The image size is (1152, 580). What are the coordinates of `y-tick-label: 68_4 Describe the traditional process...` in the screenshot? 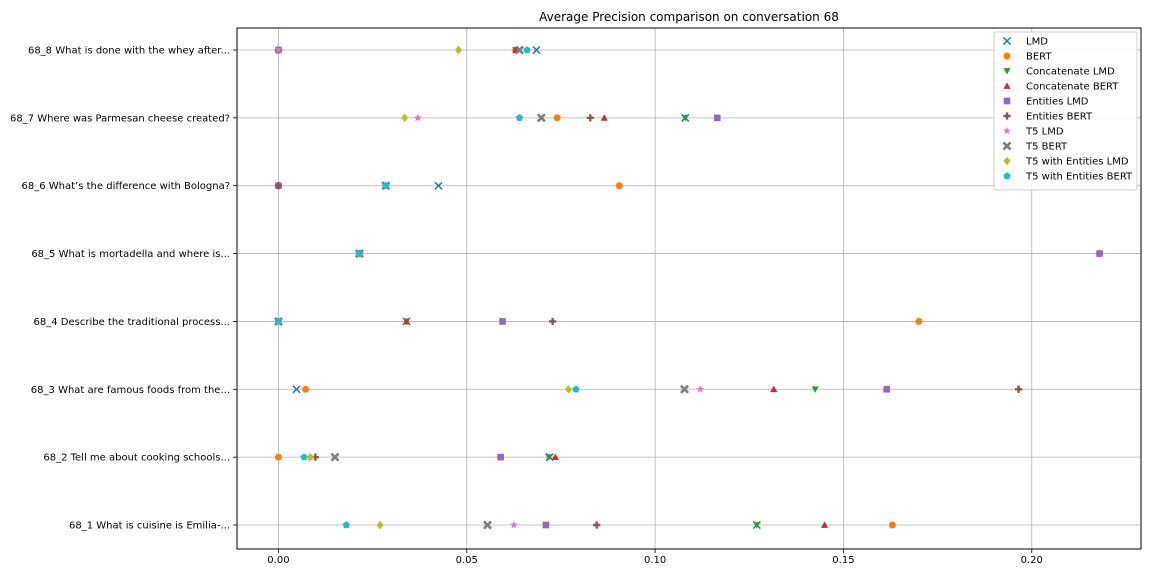 It's located at (132, 322).